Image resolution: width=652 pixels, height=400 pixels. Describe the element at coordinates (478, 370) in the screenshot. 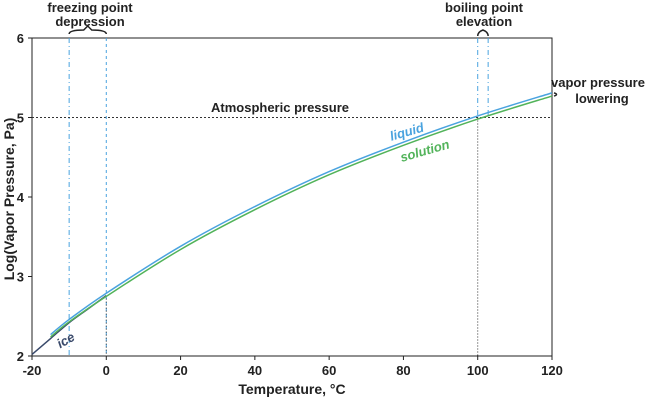

I see `x-tick-label: 100` at that location.